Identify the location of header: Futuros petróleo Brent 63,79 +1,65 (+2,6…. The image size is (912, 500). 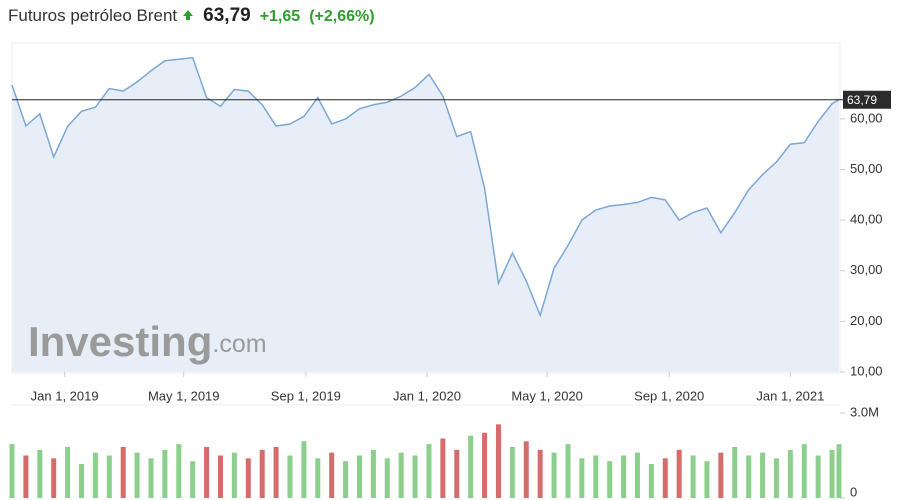
(191, 16).